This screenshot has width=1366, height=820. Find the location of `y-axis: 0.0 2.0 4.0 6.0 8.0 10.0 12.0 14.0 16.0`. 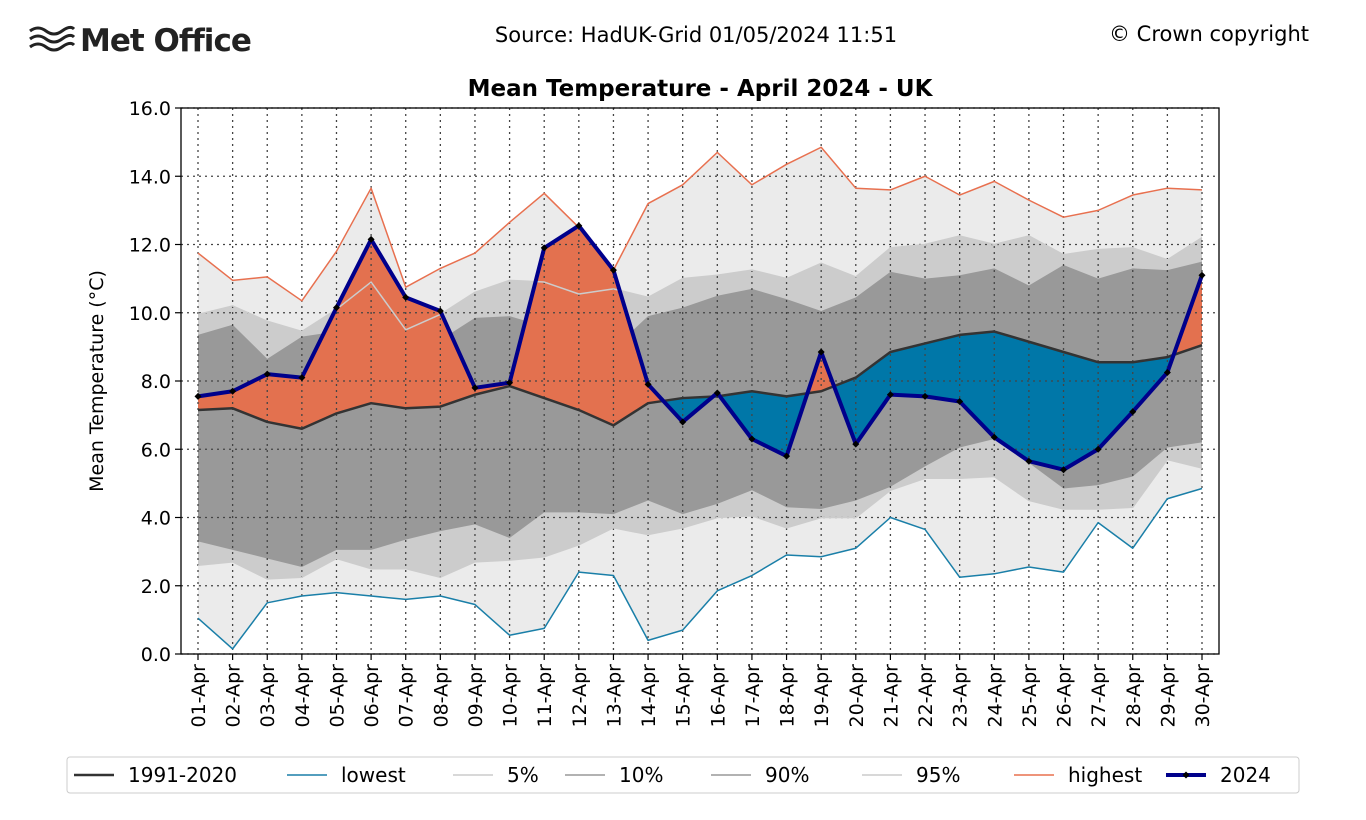

y-axis: 0.0 2.0 4.0 6.0 8.0 10.0 12.0 14.0 16.0 is located at coordinates (155, 382).